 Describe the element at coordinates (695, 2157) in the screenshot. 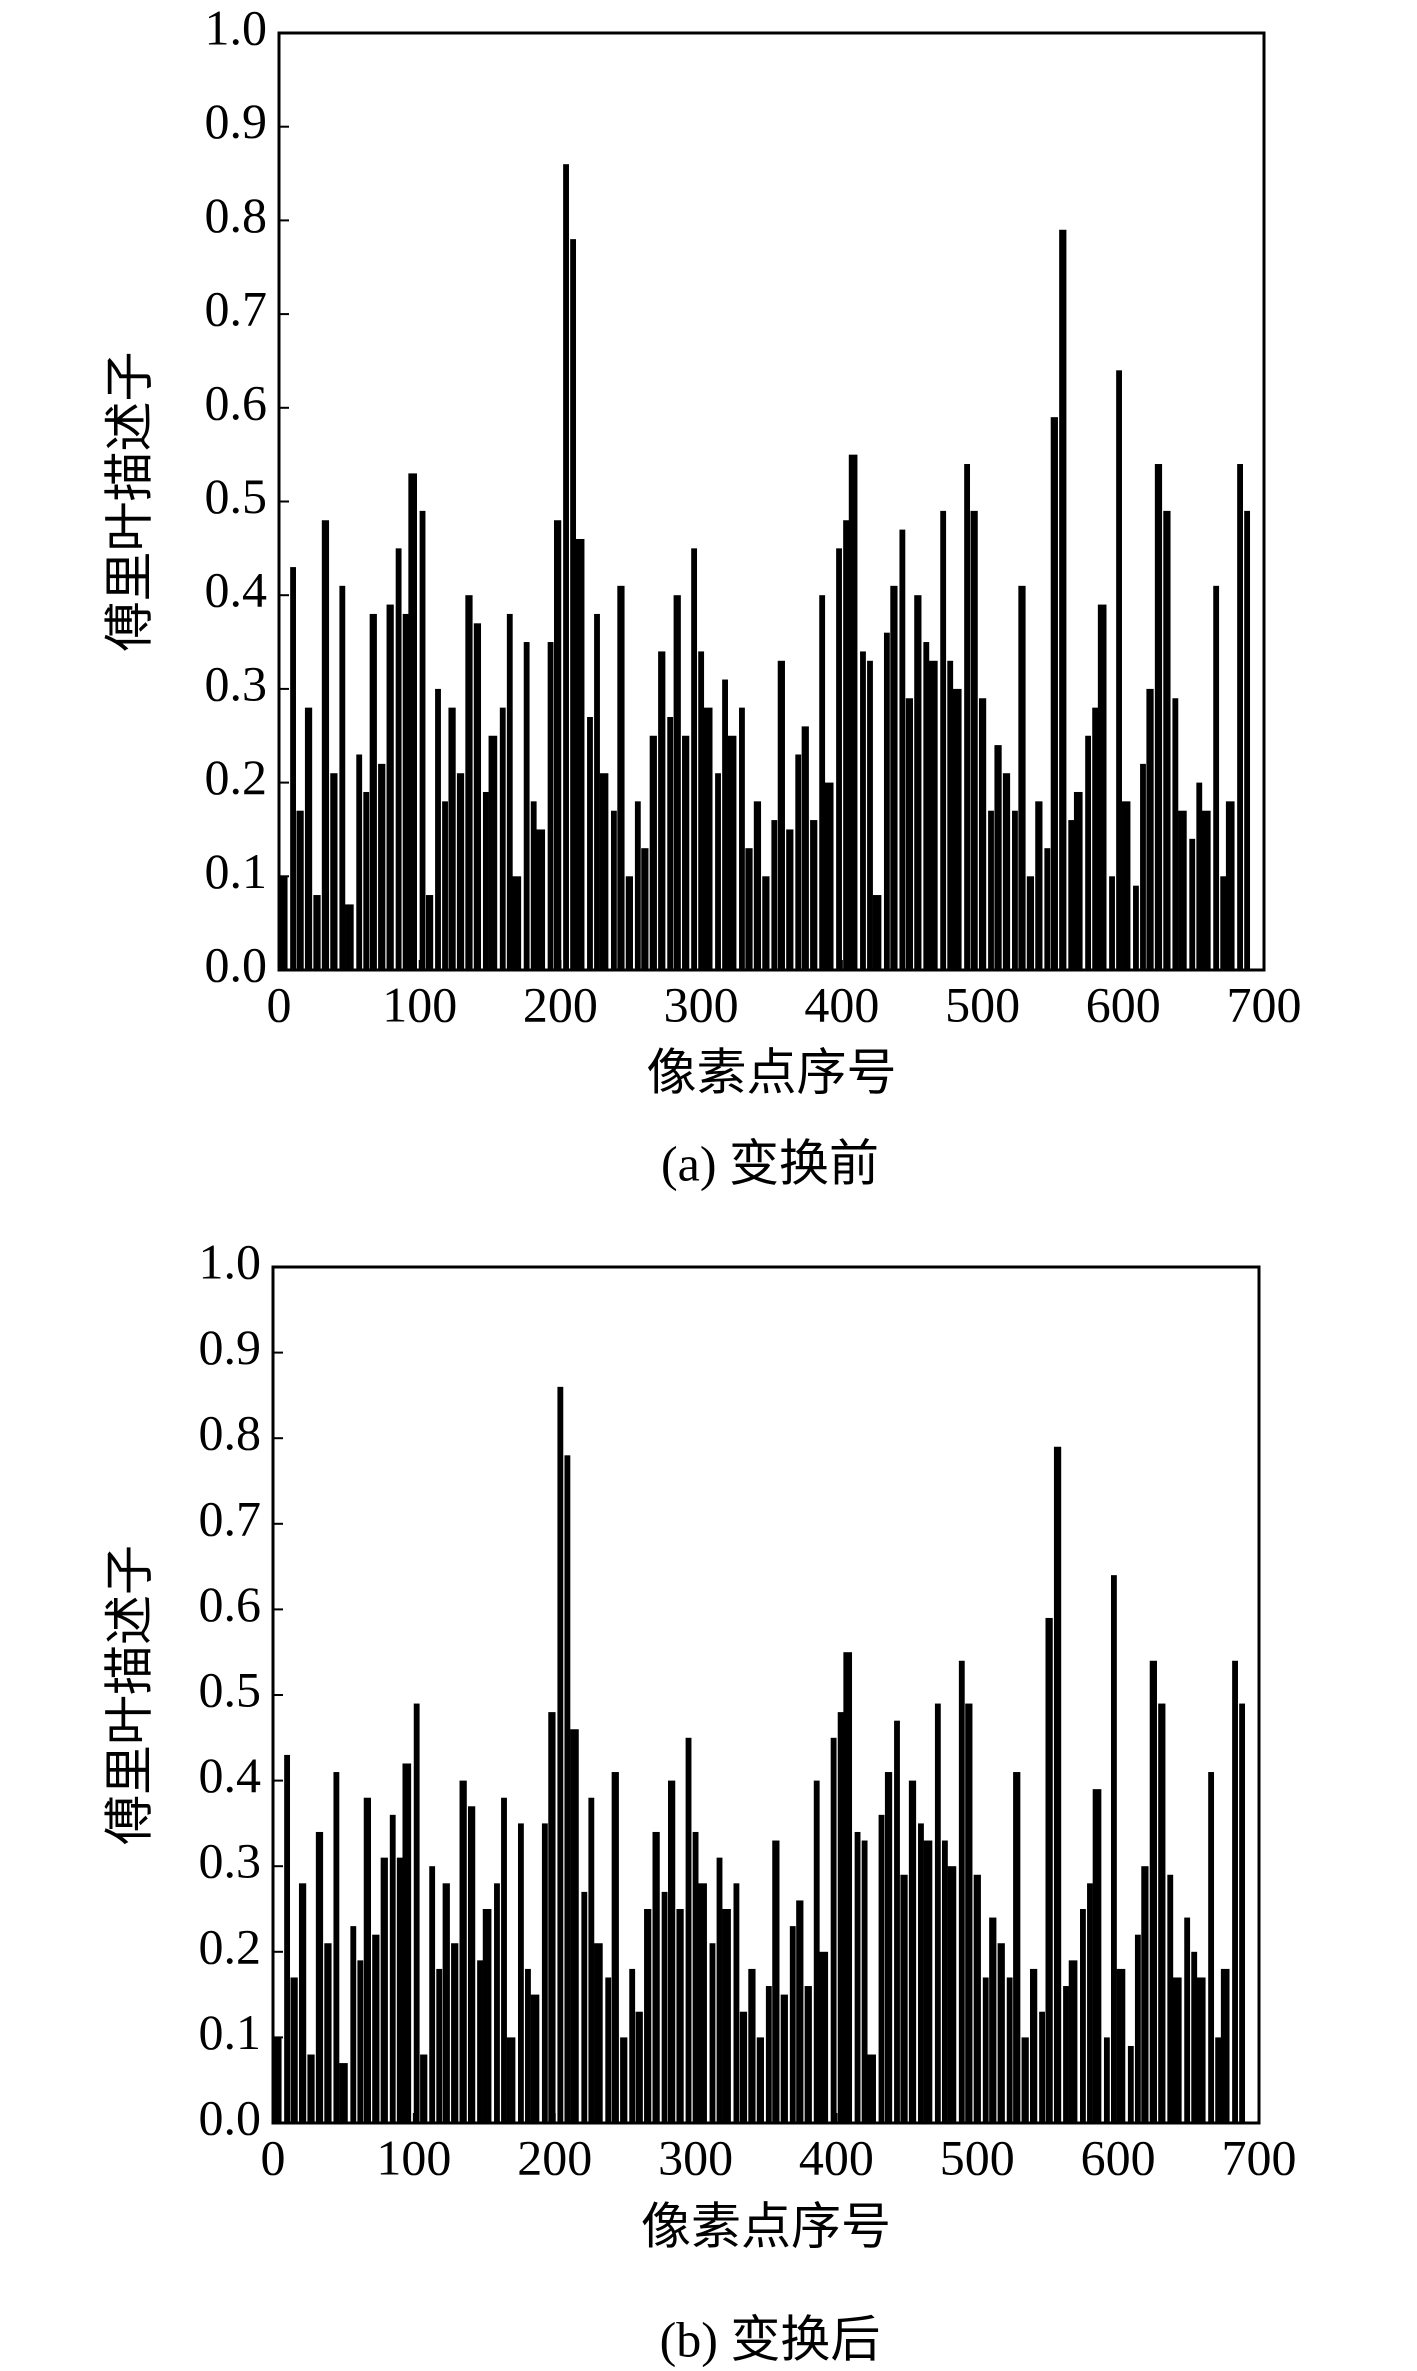

I see `x-tick-label: 300` at that location.